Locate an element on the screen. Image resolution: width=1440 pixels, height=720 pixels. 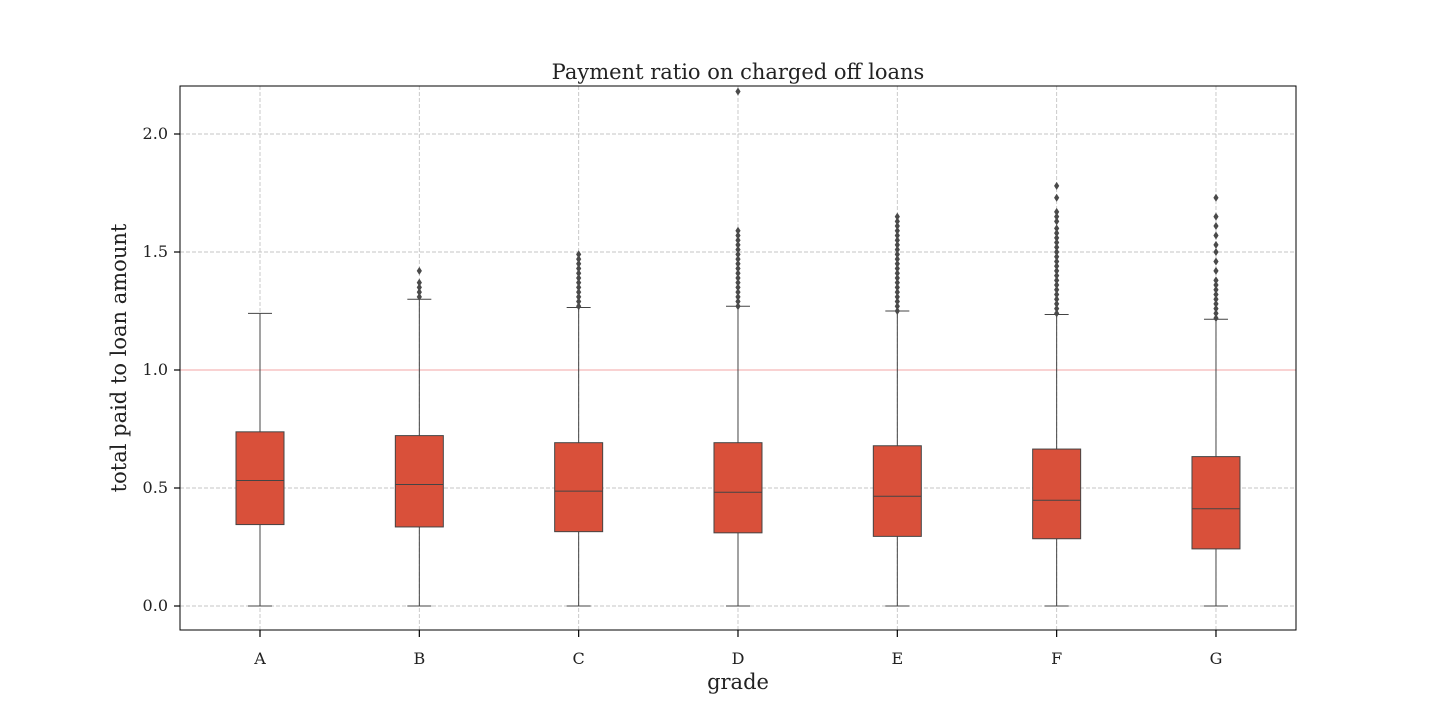
y-tick-label: 0.0 is located at coordinates (155, 605).